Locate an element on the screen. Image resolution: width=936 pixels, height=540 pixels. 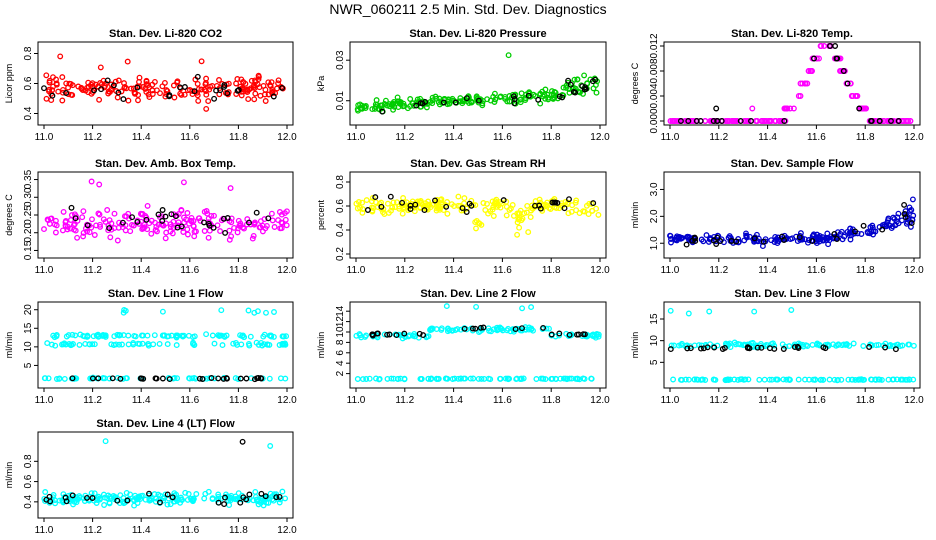
y-tick-label: 8 is located at coordinates (340, 342).